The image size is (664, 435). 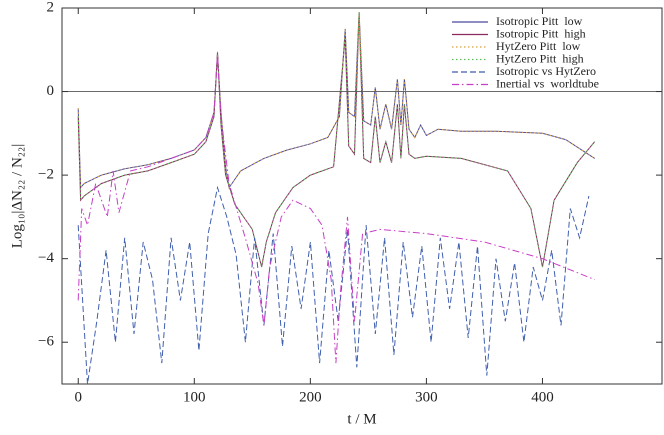 I want to click on y-tick-label: −6, so click(x=46, y=342).